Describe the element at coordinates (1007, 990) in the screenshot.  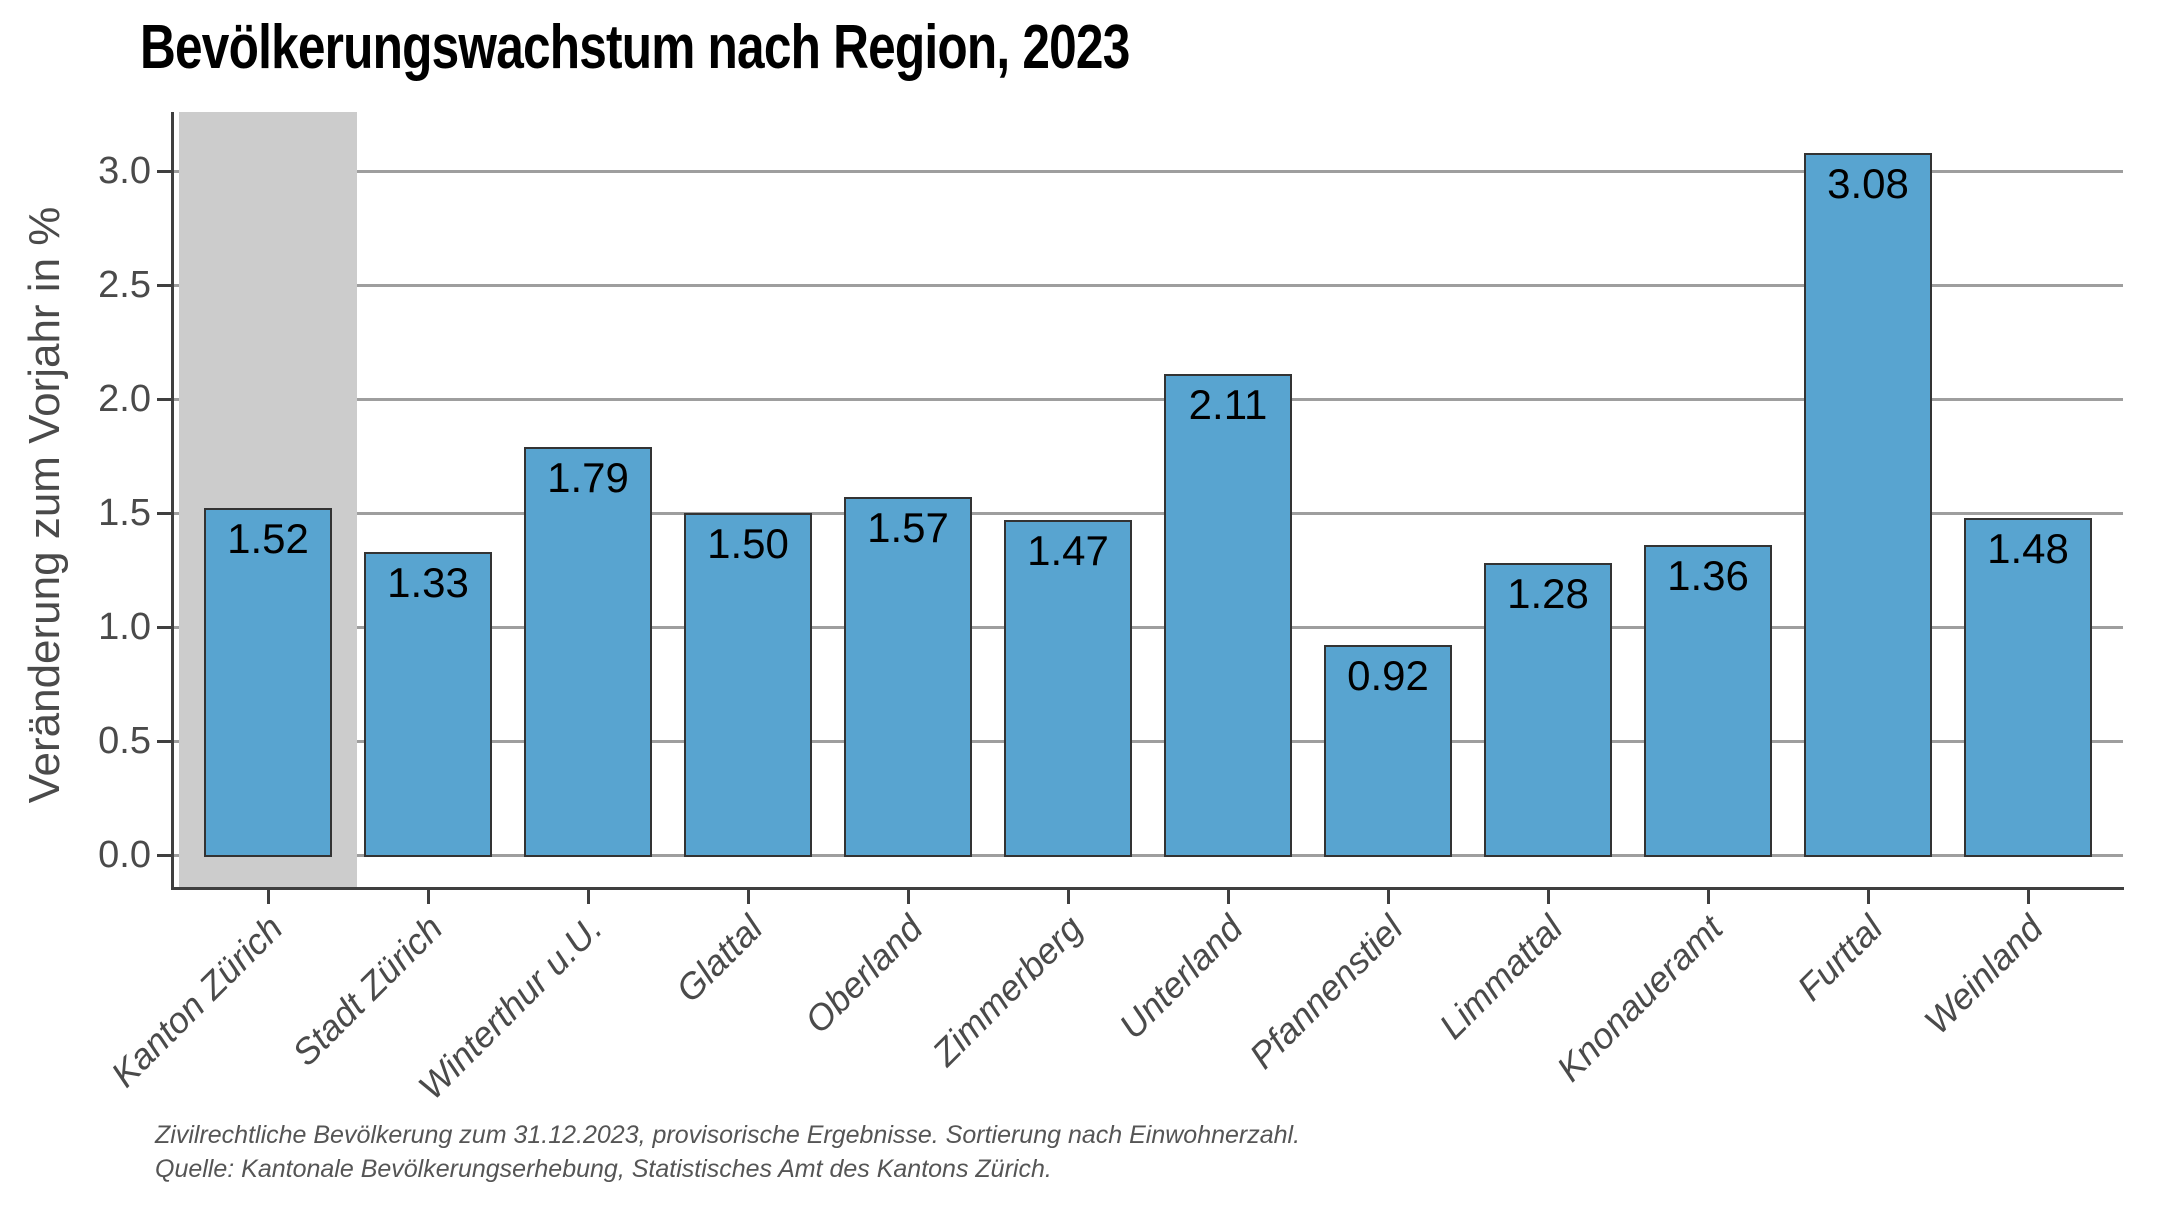
I see `x-tick-label: Zimmerberg` at that location.